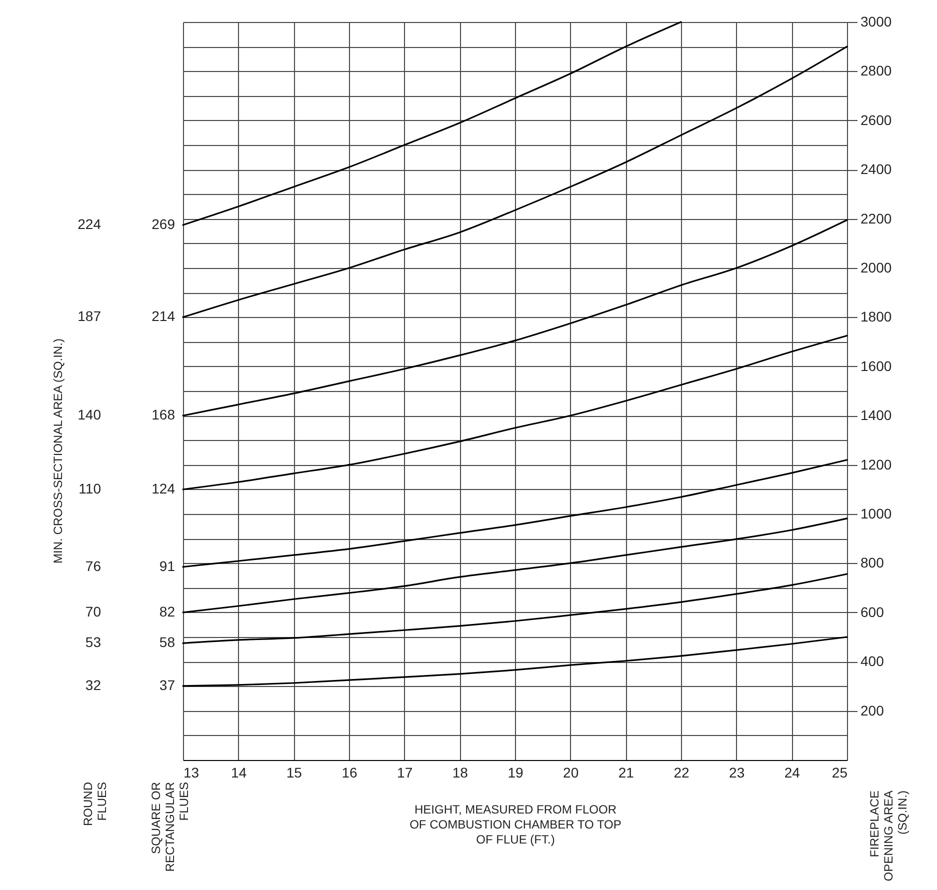  Describe the element at coordinates (516, 824) in the screenshot. I see `x-axis-title: HEIGHT, MEASURED FROM FLOOR OF COMBUSTION CHAMBER TO TOP OF FLUE (FT.)` at that location.